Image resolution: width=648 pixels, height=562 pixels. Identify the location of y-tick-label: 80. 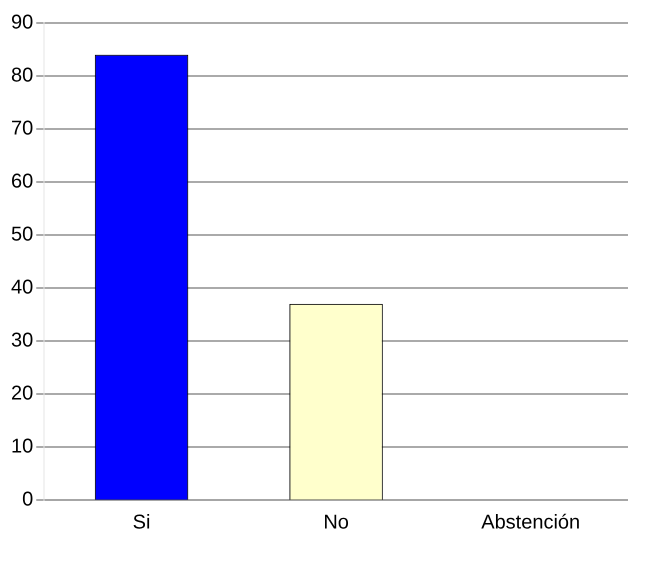
(22, 75).